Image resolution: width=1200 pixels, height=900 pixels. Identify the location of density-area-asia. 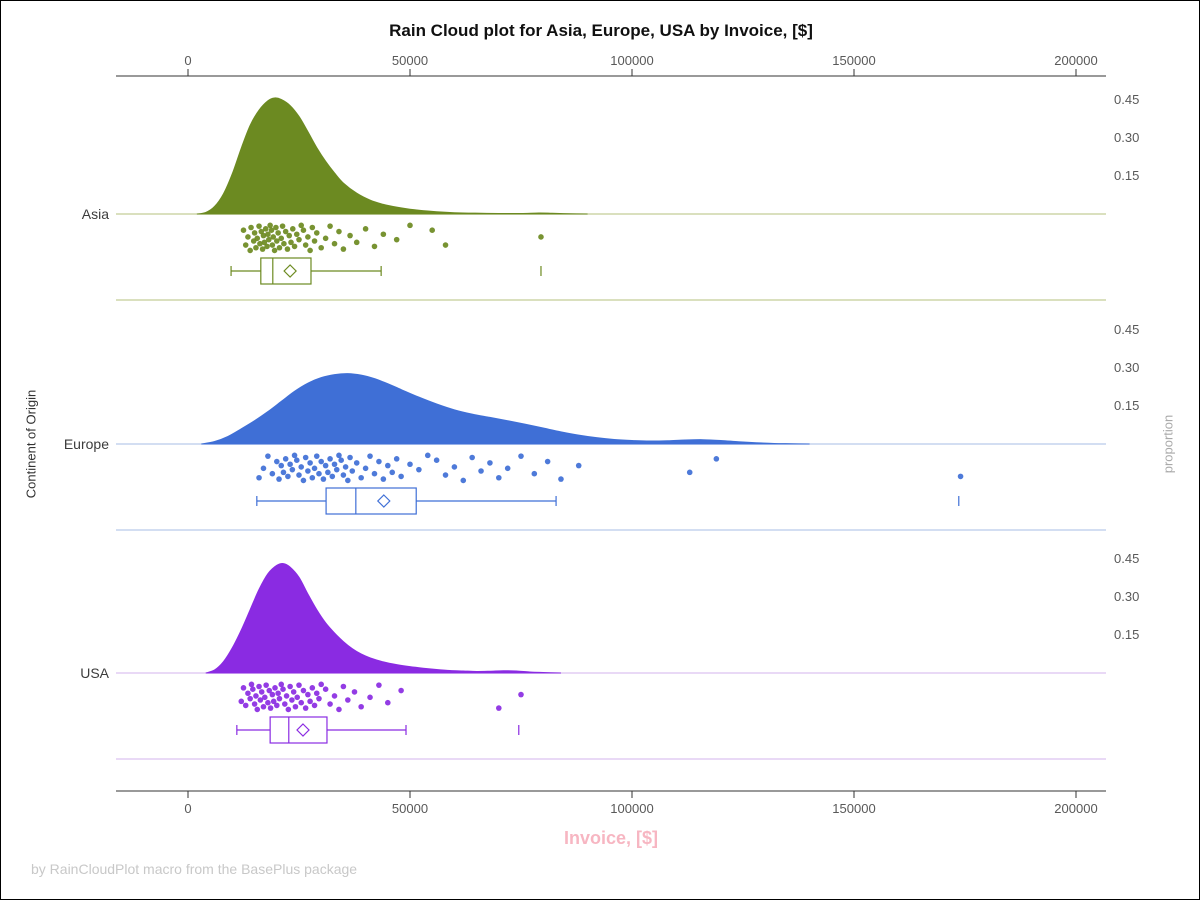
(392, 156).